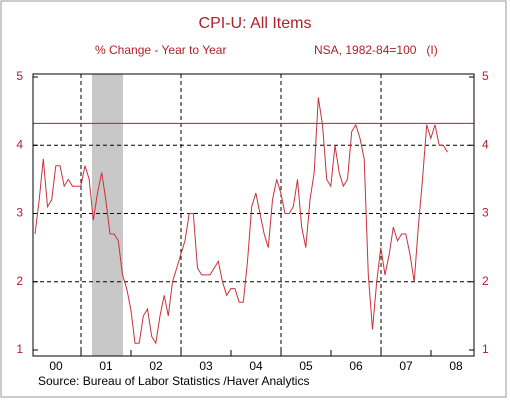 This screenshot has width=510, height=401. Describe the element at coordinates (256, 366) in the screenshot. I see `x-tick-label: 04` at that location.